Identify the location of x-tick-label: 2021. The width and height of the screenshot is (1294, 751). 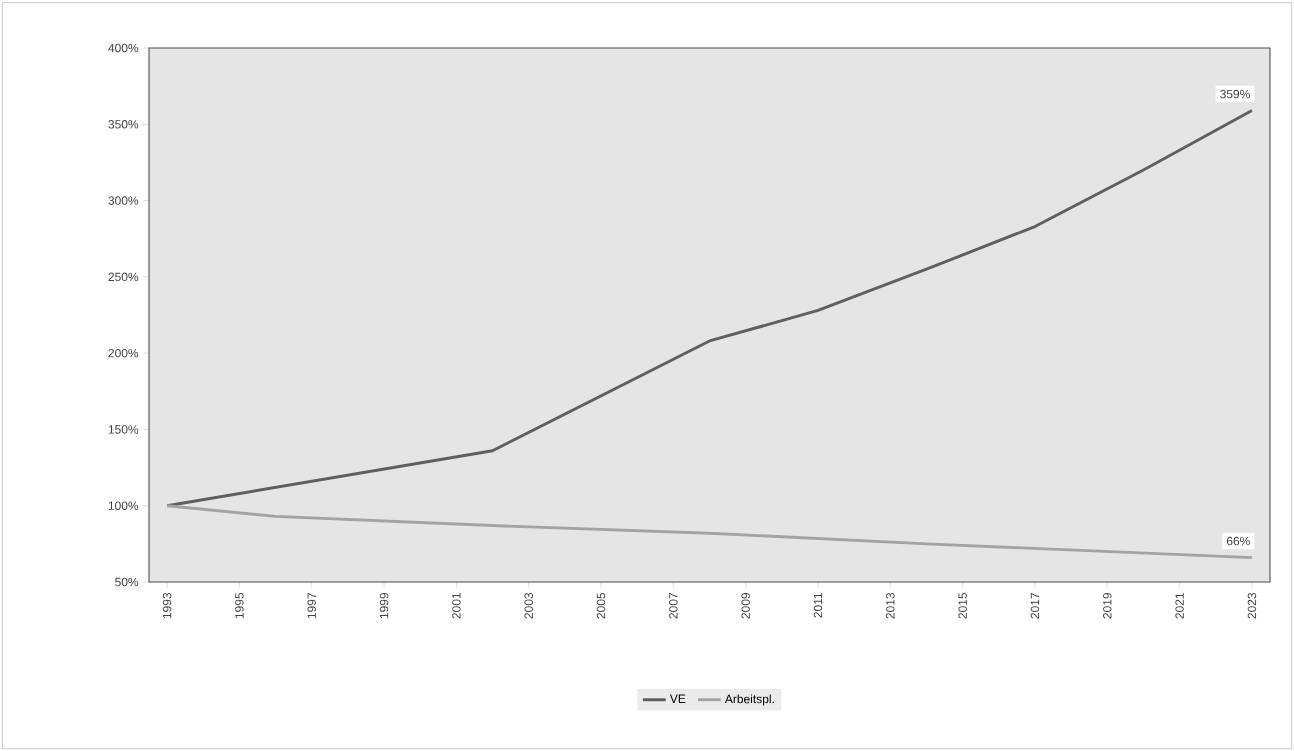
(1179, 606).